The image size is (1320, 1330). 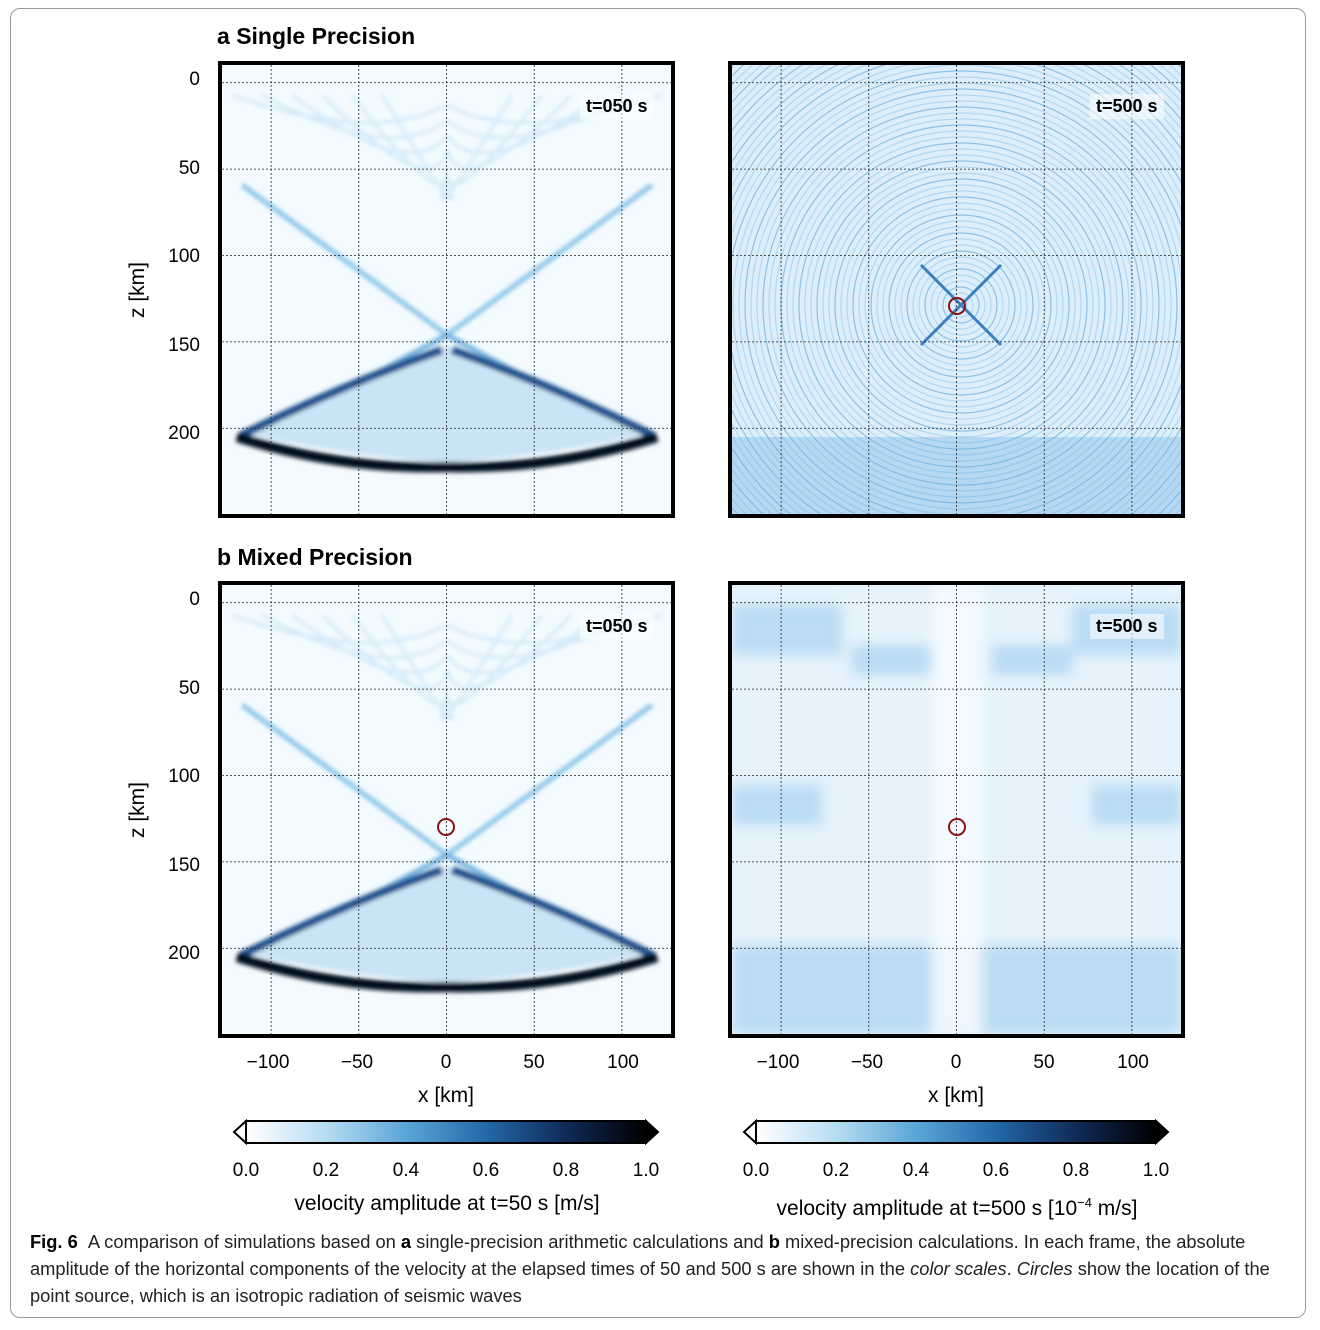 What do you see at coordinates (446, 827) in the screenshot?
I see `source-circle-b-left` at bounding box center [446, 827].